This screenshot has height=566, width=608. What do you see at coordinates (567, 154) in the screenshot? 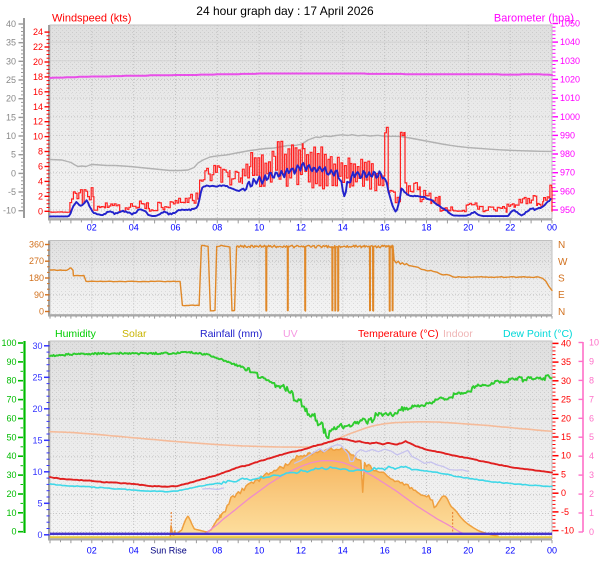
I see `svg-text: 980` at bounding box center [567, 154].